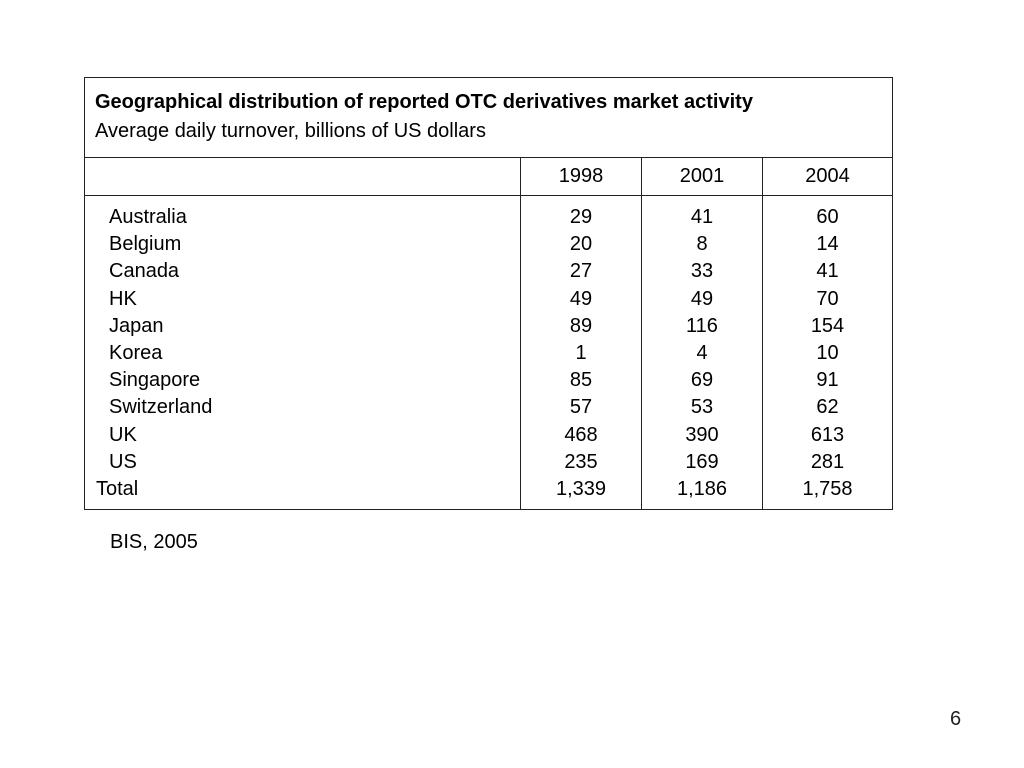 This screenshot has height=768, width=1024. What do you see at coordinates (581, 271) in the screenshot?
I see `value-cell: 27` at bounding box center [581, 271].